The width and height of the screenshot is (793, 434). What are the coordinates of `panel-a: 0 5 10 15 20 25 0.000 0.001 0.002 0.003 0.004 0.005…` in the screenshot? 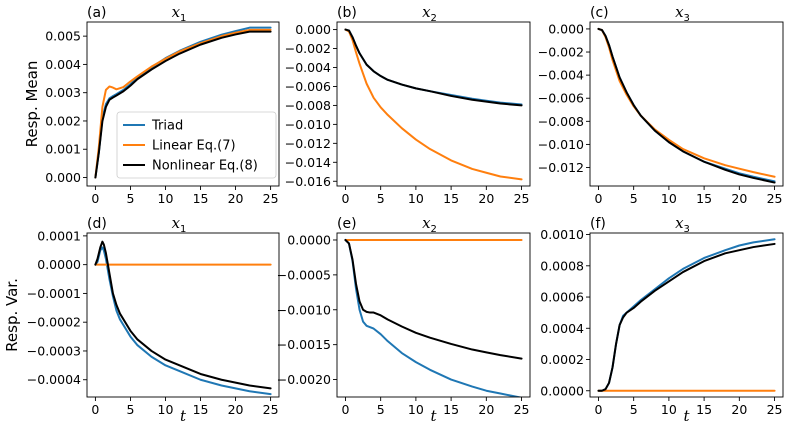 It's located at (162, 104).